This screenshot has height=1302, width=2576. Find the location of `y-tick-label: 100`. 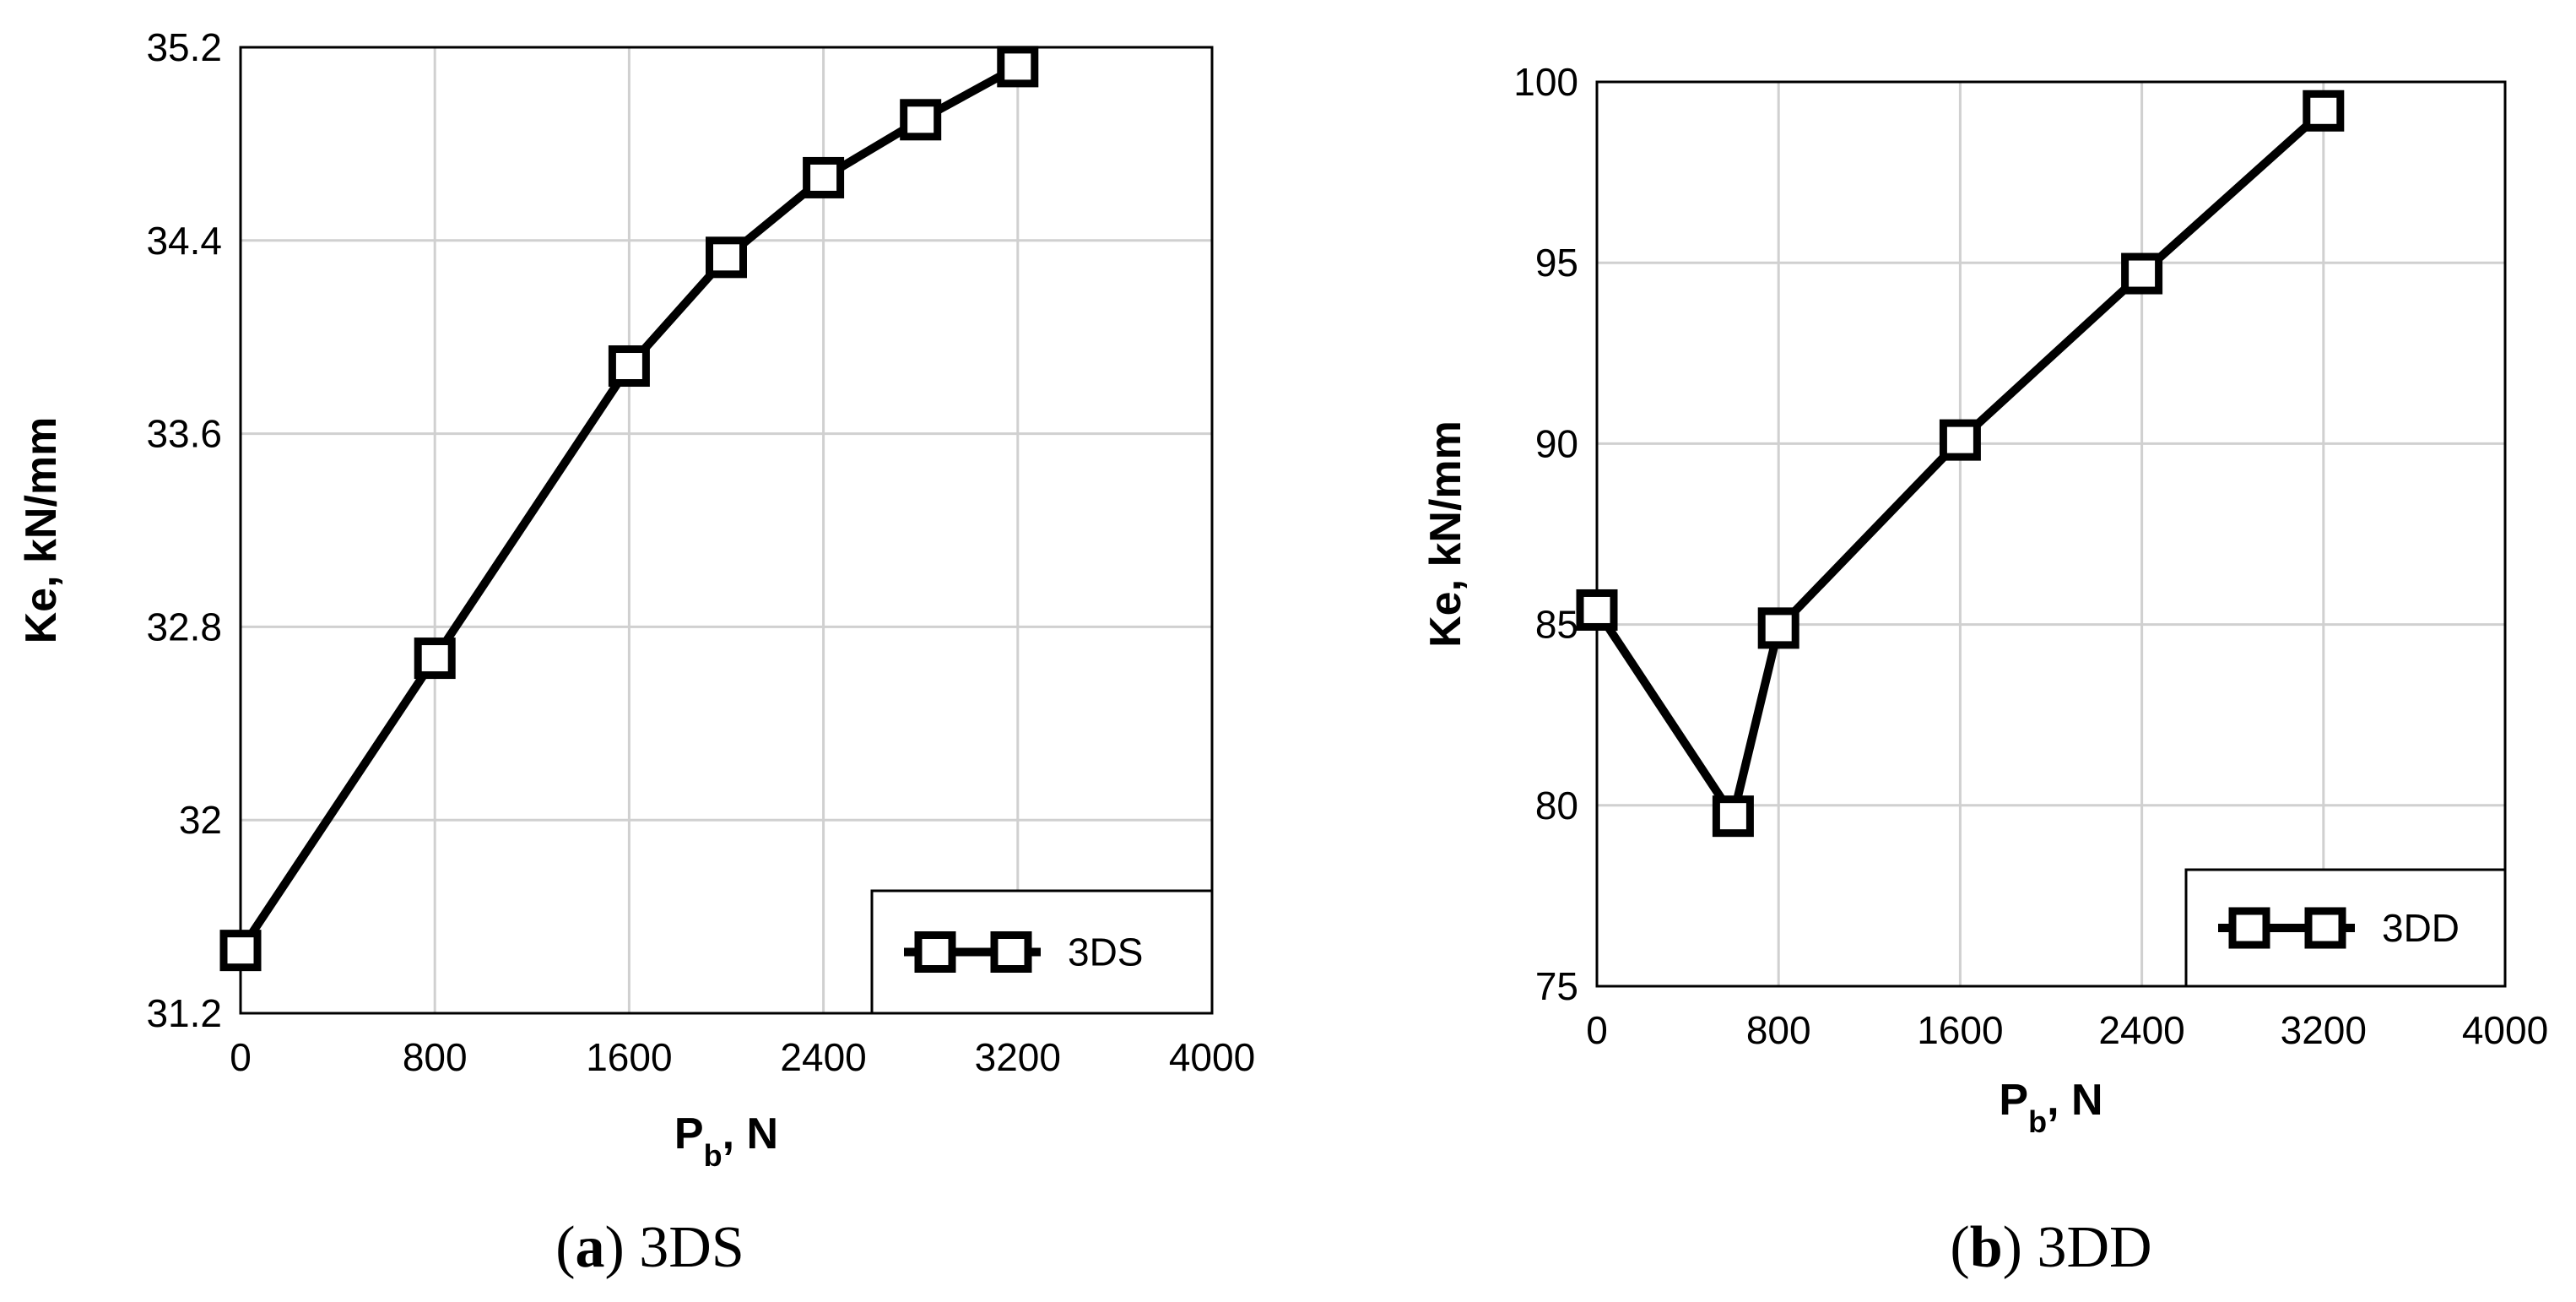

y-tick-label: 100 is located at coordinates (1545, 82).